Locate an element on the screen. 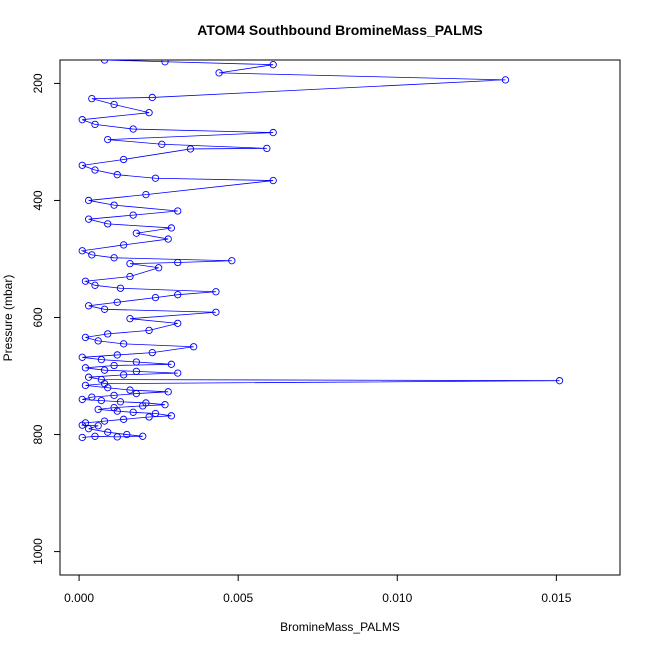 Image resolution: width=650 pixels, height=650 pixels. x-axis-label: BromineMass_PALMS is located at coordinates (340, 627).